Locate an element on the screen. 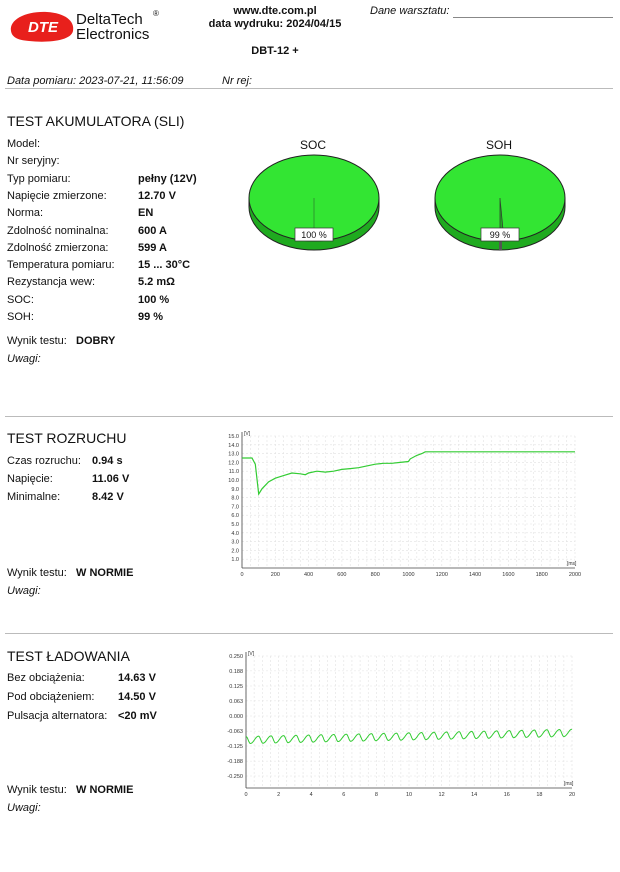 The width and height of the screenshot is (620, 872). dte-logo: DTE is located at coordinates (42, 26).